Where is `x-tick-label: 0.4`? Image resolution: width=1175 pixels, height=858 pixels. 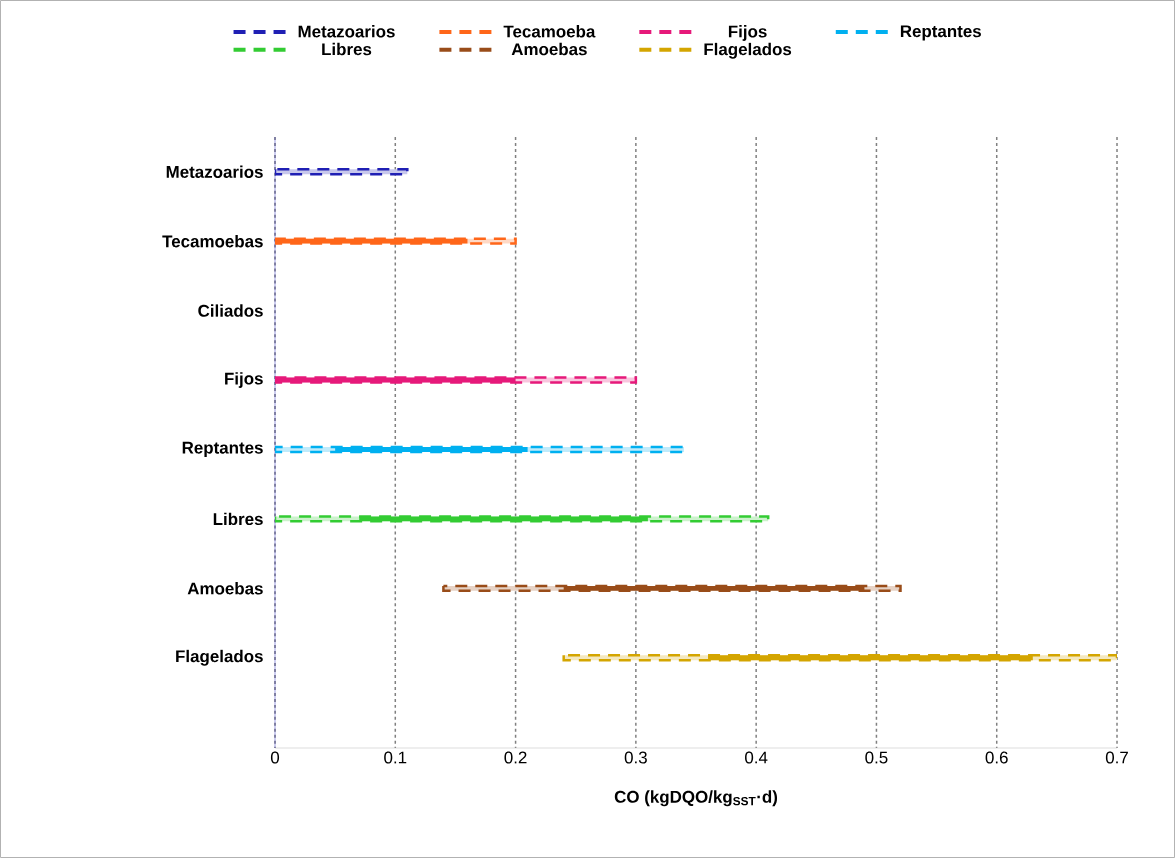
x-tick-label: 0.4 is located at coordinates (756, 757).